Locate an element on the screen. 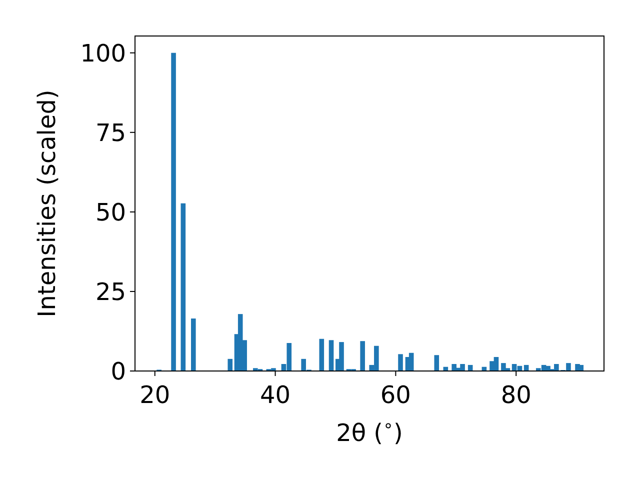 Image resolution: width=640 pixels, height=480 pixels. x-axis-title: 2θ ($^{∘}$) is located at coordinates (369, 431).